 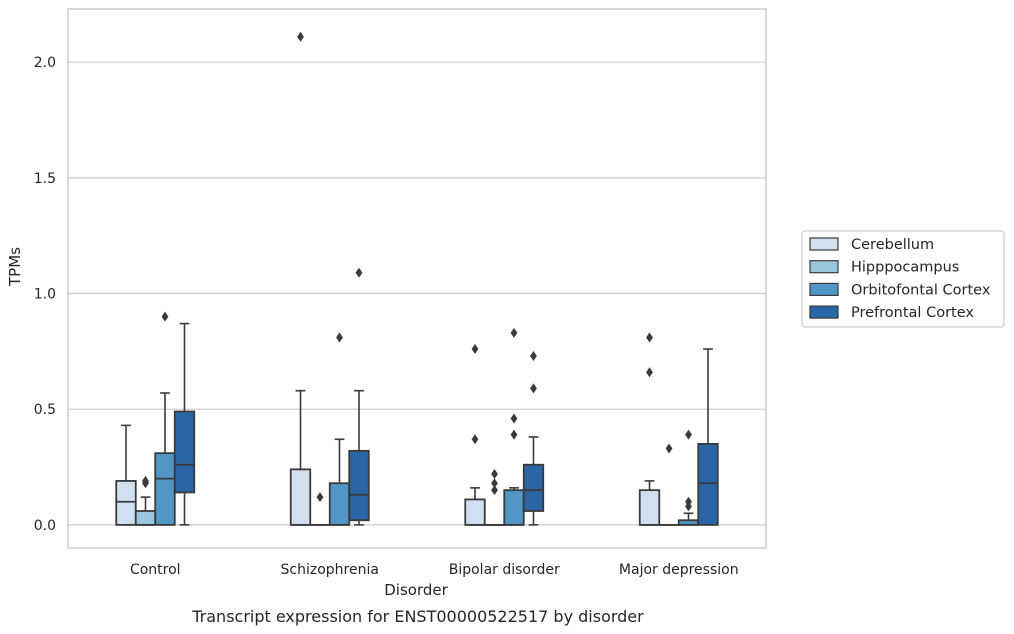 What do you see at coordinates (45, 526) in the screenshot?
I see `y-tick-label: 0.0` at bounding box center [45, 526].